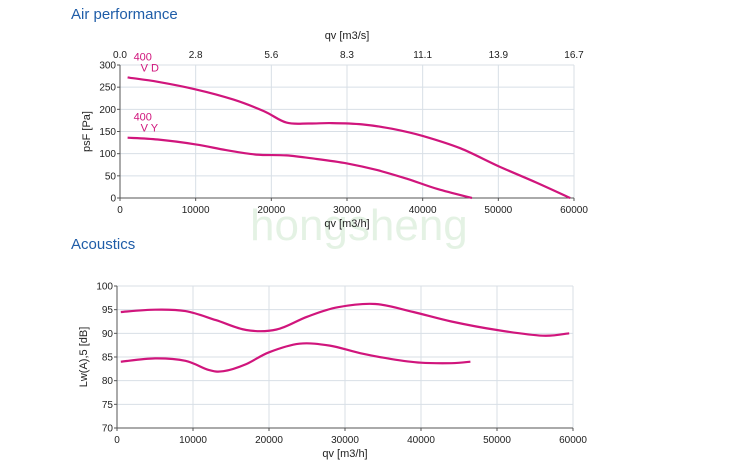 This screenshot has width=750, height=467. I want to click on y-tick-label: 300, so click(107, 66).